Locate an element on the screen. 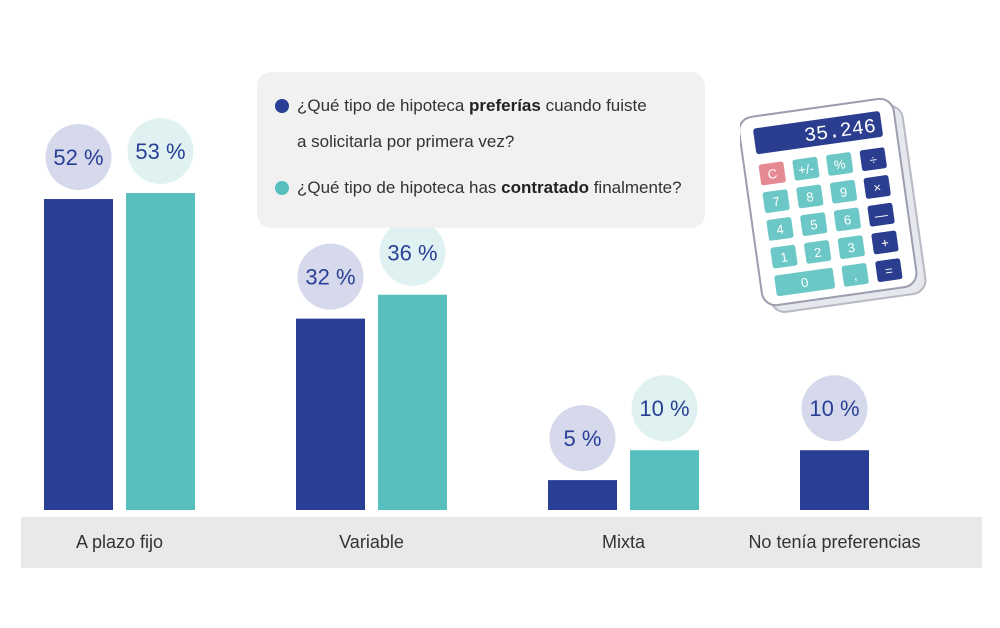 The width and height of the screenshot is (1000, 628). calculator-key-label: 2 is located at coordinates (817, 252).